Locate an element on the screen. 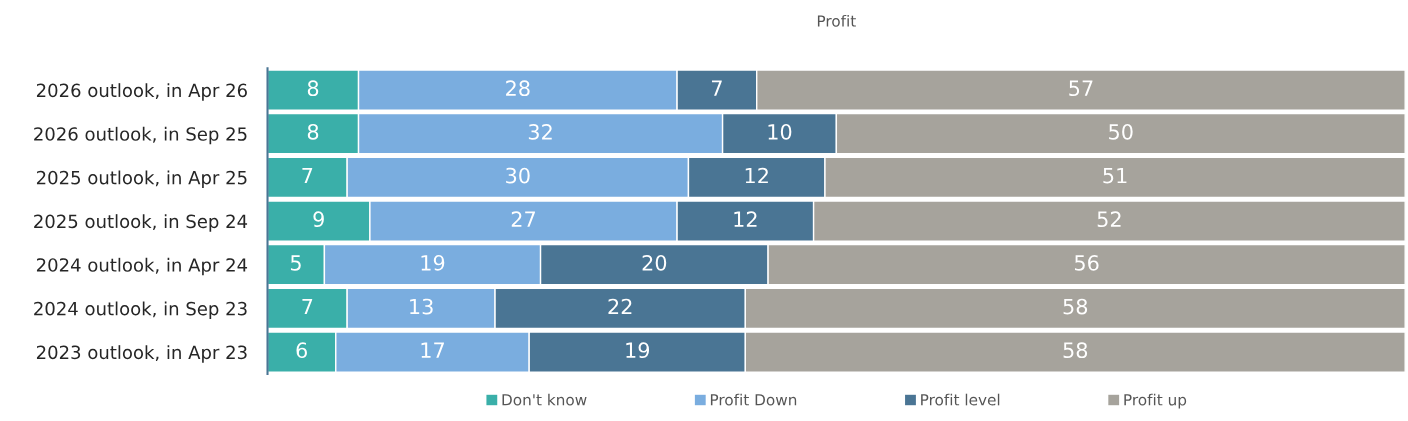  data-label: 50 is located at coordinates (1121, 131).